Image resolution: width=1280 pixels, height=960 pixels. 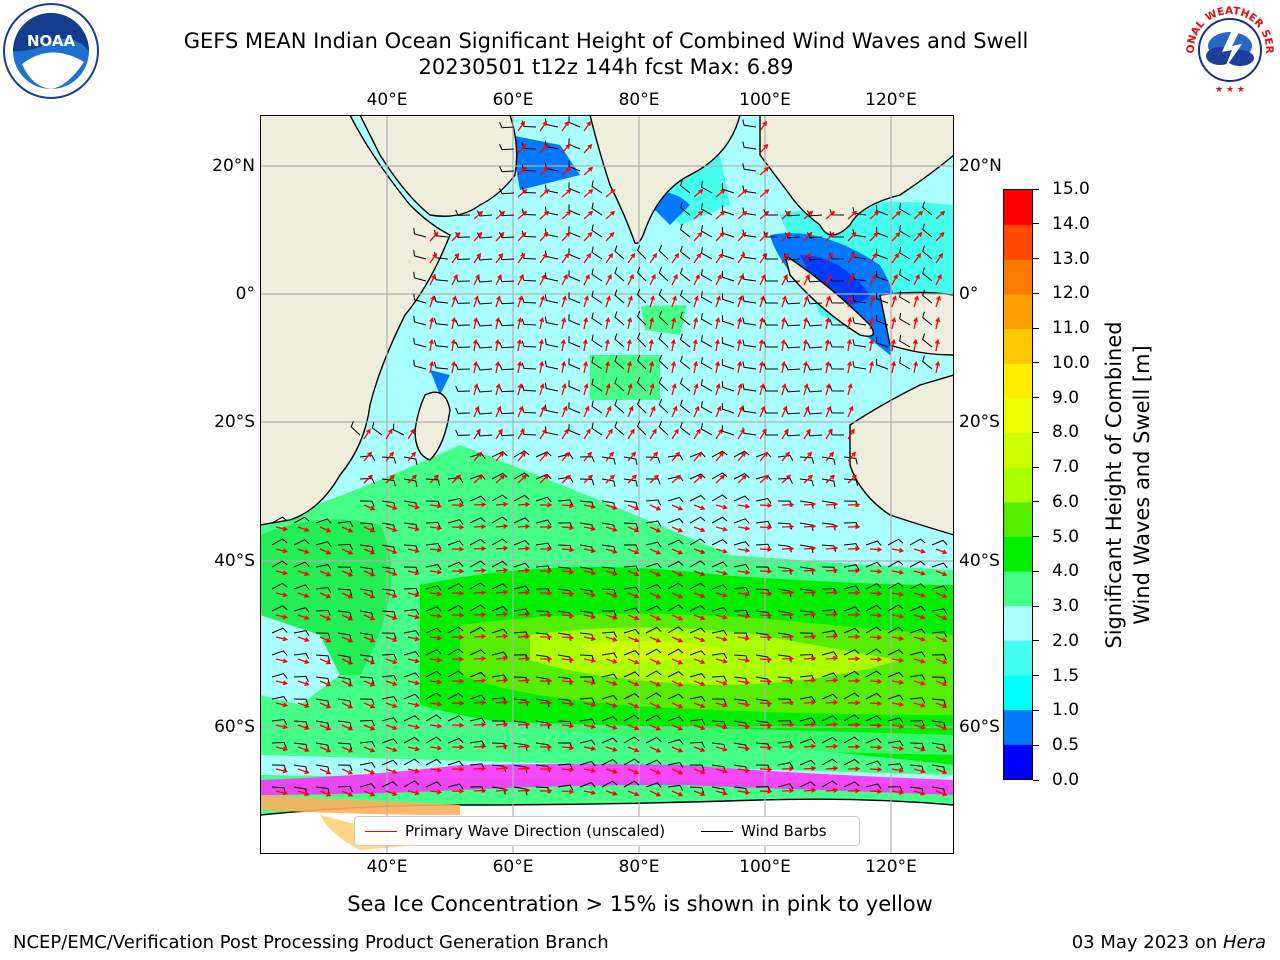 I want to click on colorbar-tick-label: 11.0, so click(x=1071, y=328).